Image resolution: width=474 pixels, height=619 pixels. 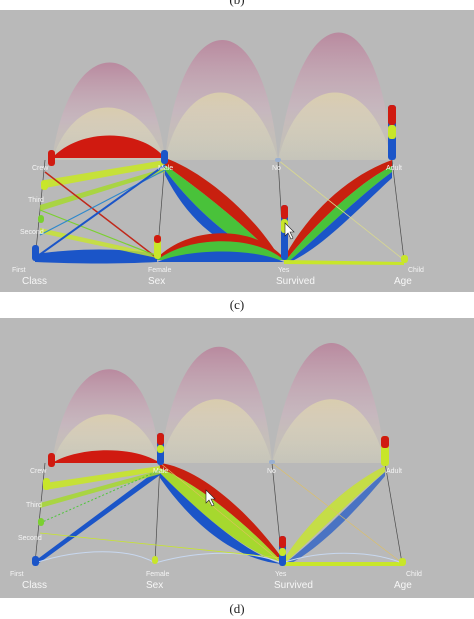 What do you see at coordinates (237, 608) in the screenshot?
I see `caption-d: (d)` at bounding box center [237, 608].